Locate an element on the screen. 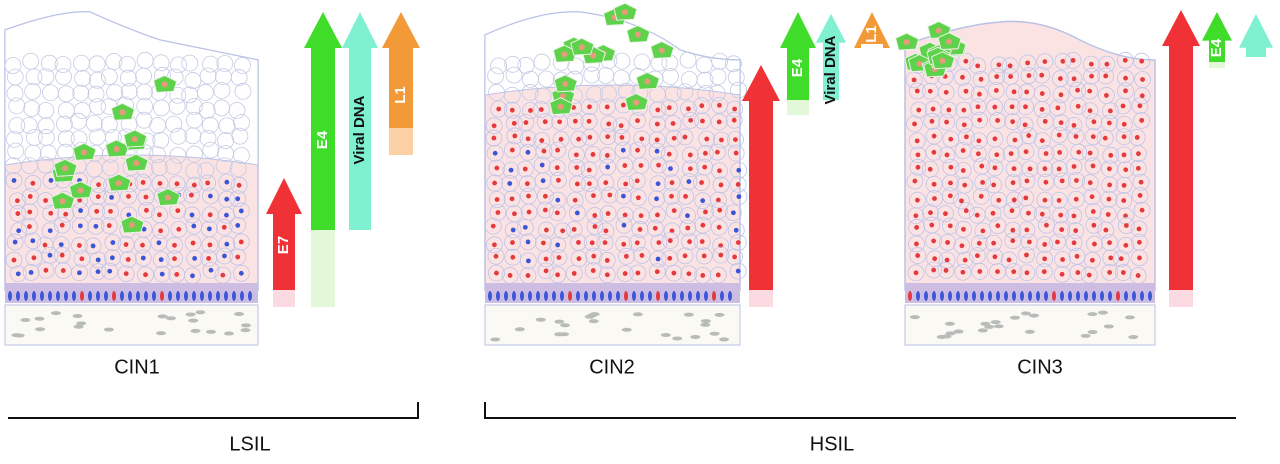 The width and height of the screenshot is (1280, 464). group-label: HSIL is located at coordinates (832, 444).